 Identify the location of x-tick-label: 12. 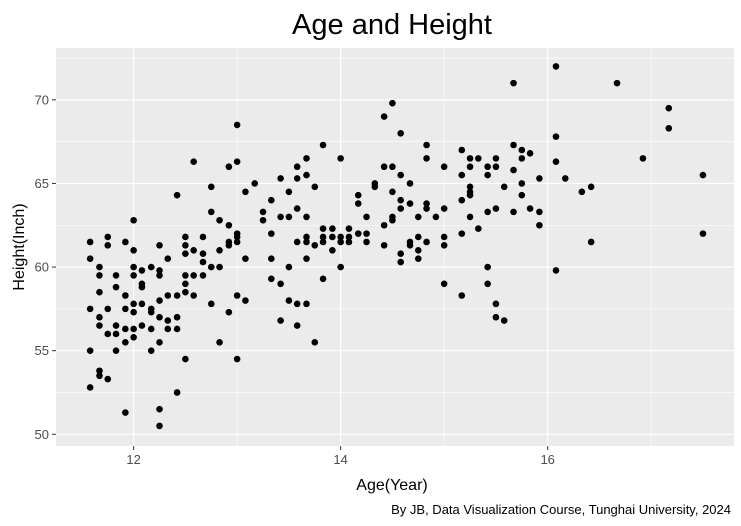
(133, 459).